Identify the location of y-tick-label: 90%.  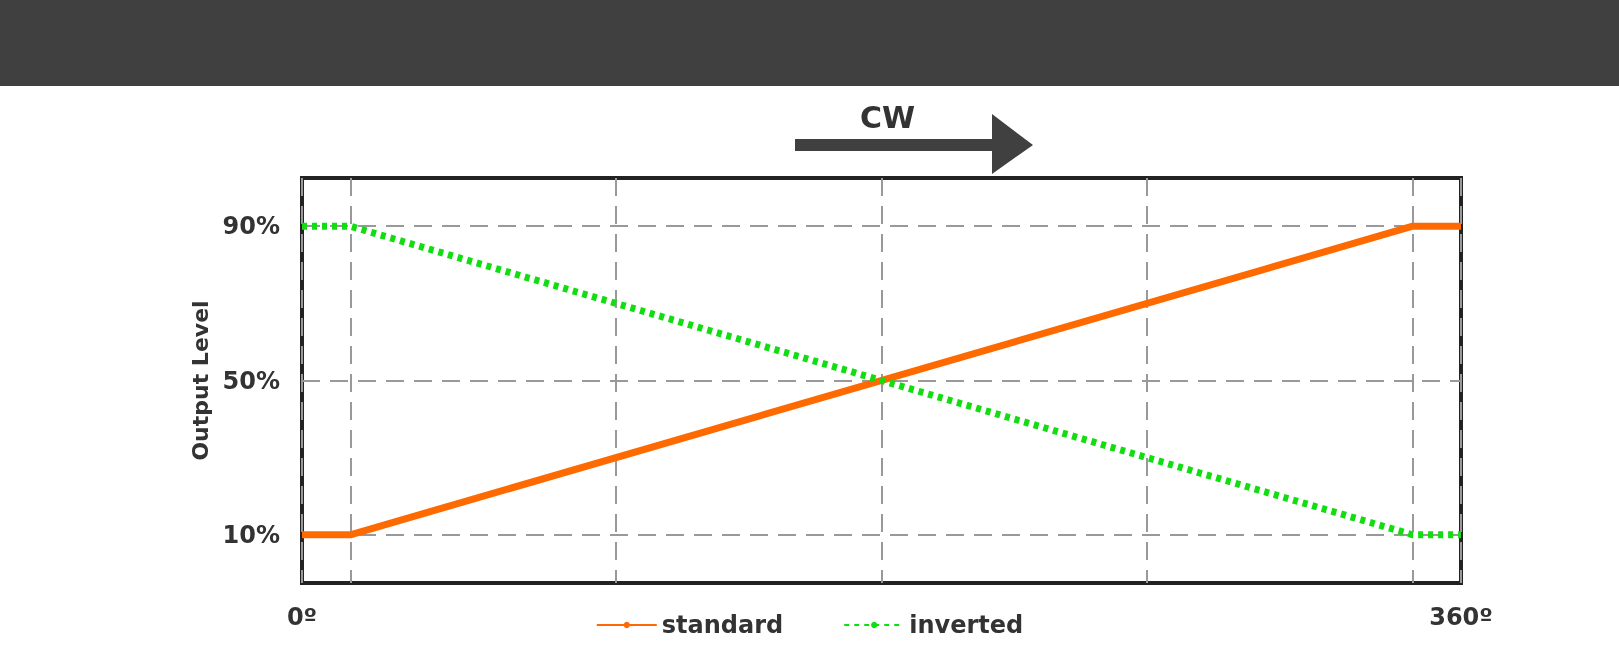
(251, 226).